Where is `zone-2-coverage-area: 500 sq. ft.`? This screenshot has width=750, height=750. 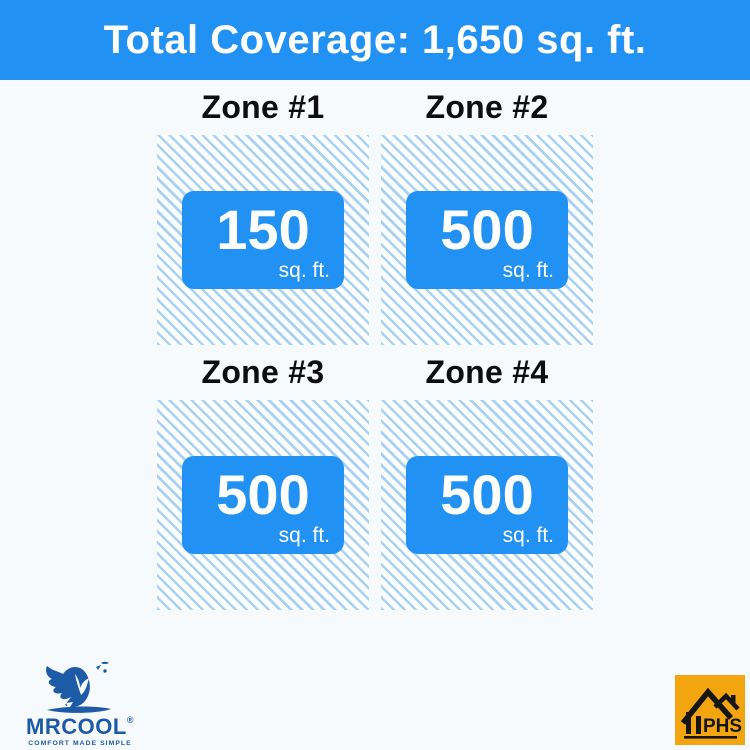 zone-2-coverage-area: 500 sq. ft. is located at coordinates (487, 240).